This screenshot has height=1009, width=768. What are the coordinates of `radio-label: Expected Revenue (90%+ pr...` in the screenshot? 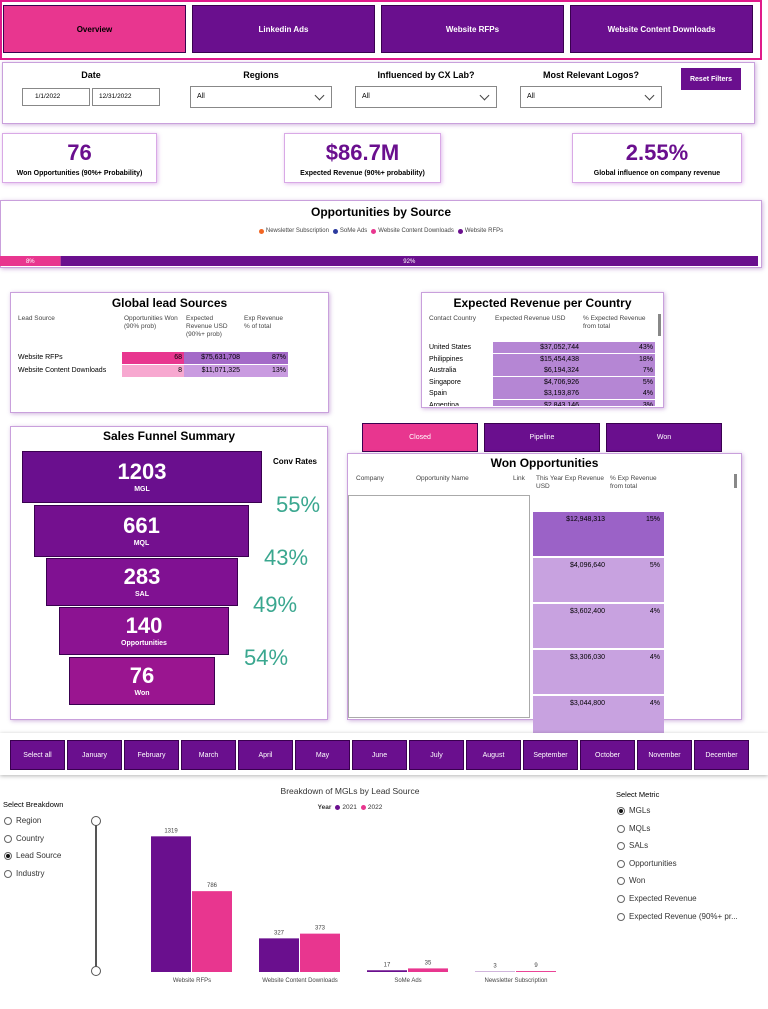 It's located at (683, 916).